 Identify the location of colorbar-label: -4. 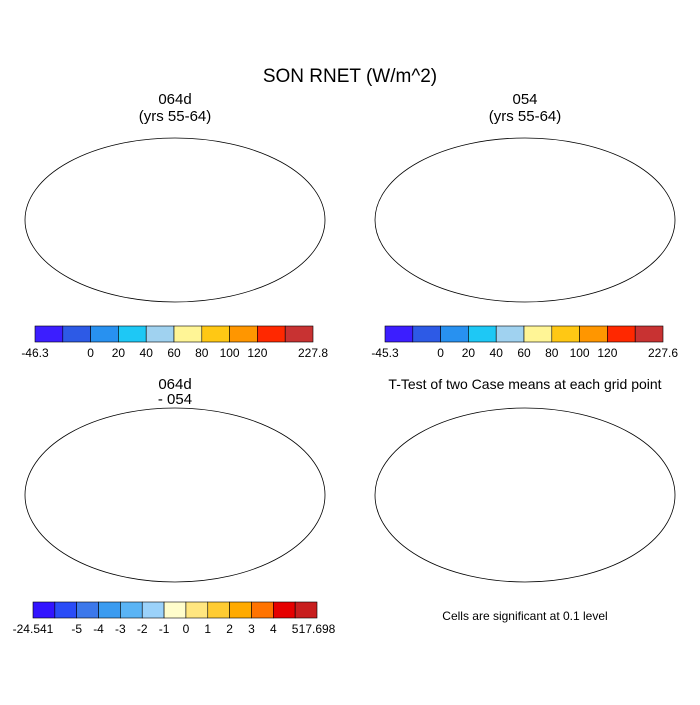
(98, 629).